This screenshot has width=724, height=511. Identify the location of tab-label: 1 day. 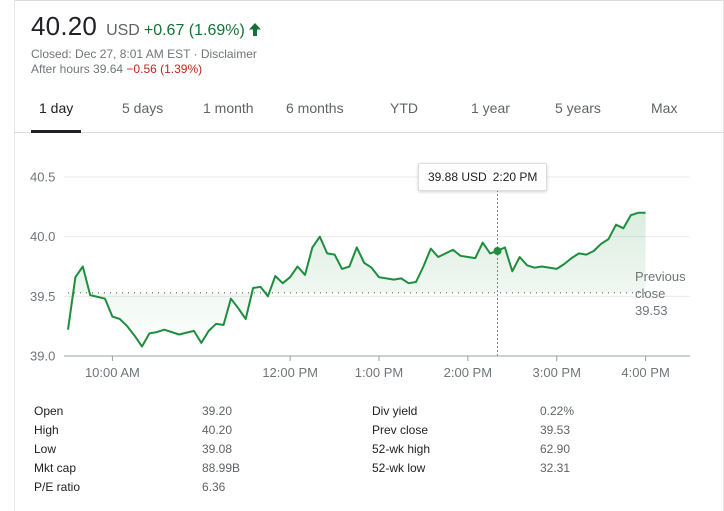
(56, 108).